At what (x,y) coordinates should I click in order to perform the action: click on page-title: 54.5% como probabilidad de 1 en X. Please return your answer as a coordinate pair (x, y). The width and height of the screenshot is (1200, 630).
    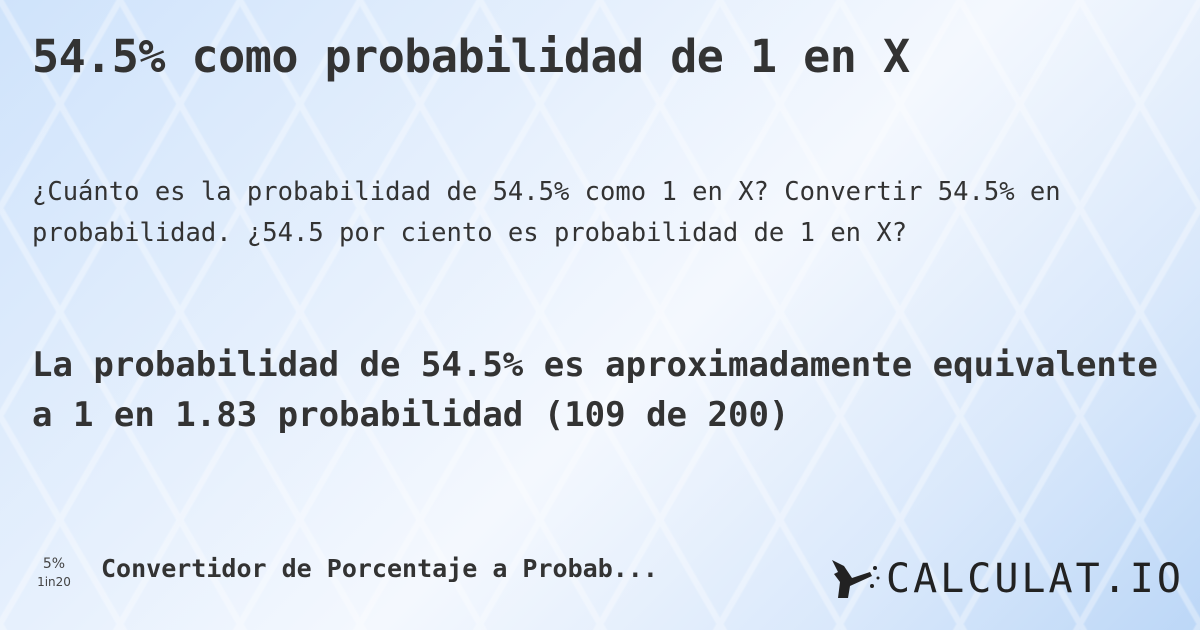
    Looking at the image, I should click on (471, 56).